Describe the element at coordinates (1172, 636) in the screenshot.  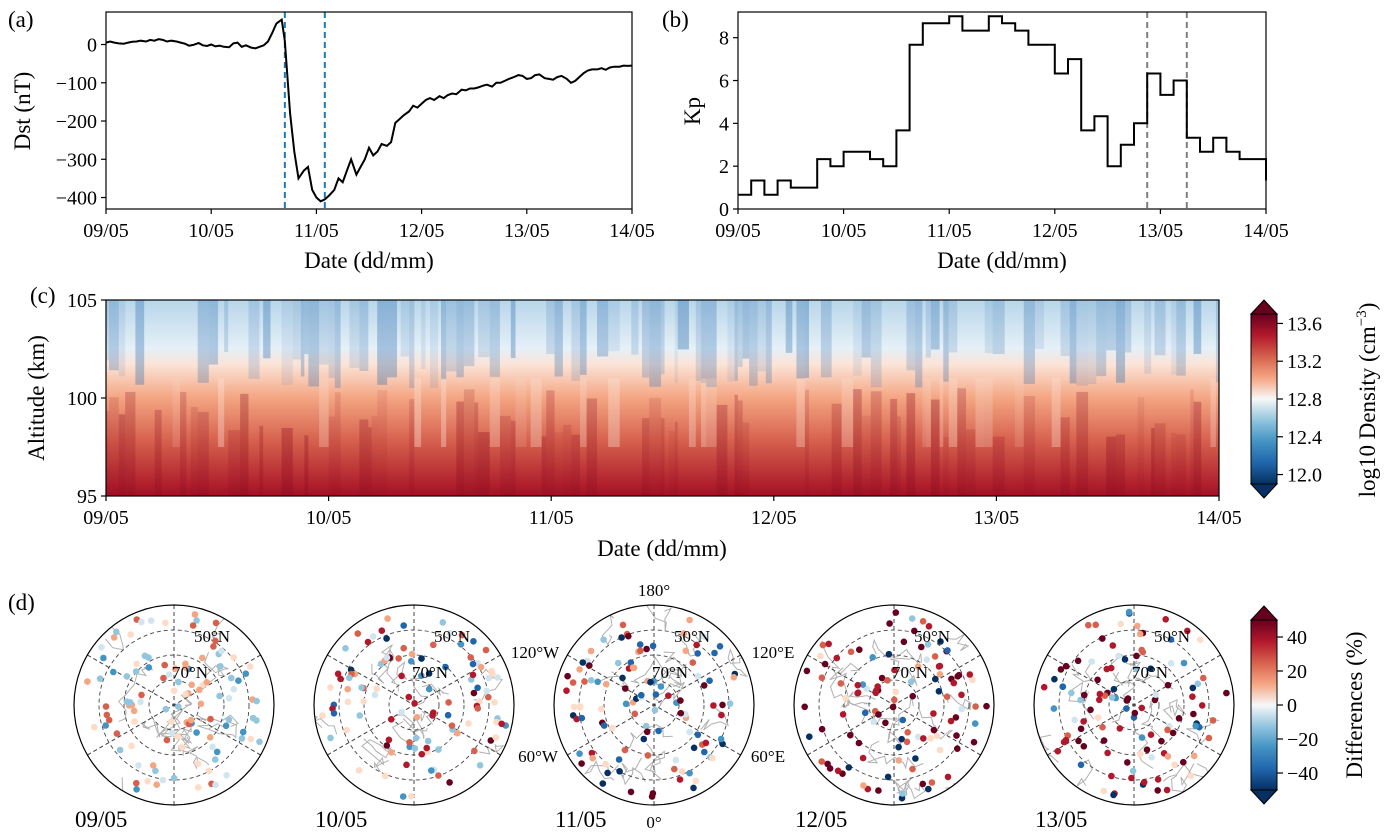
I see `lat-label-50n: 50°N` at that location.